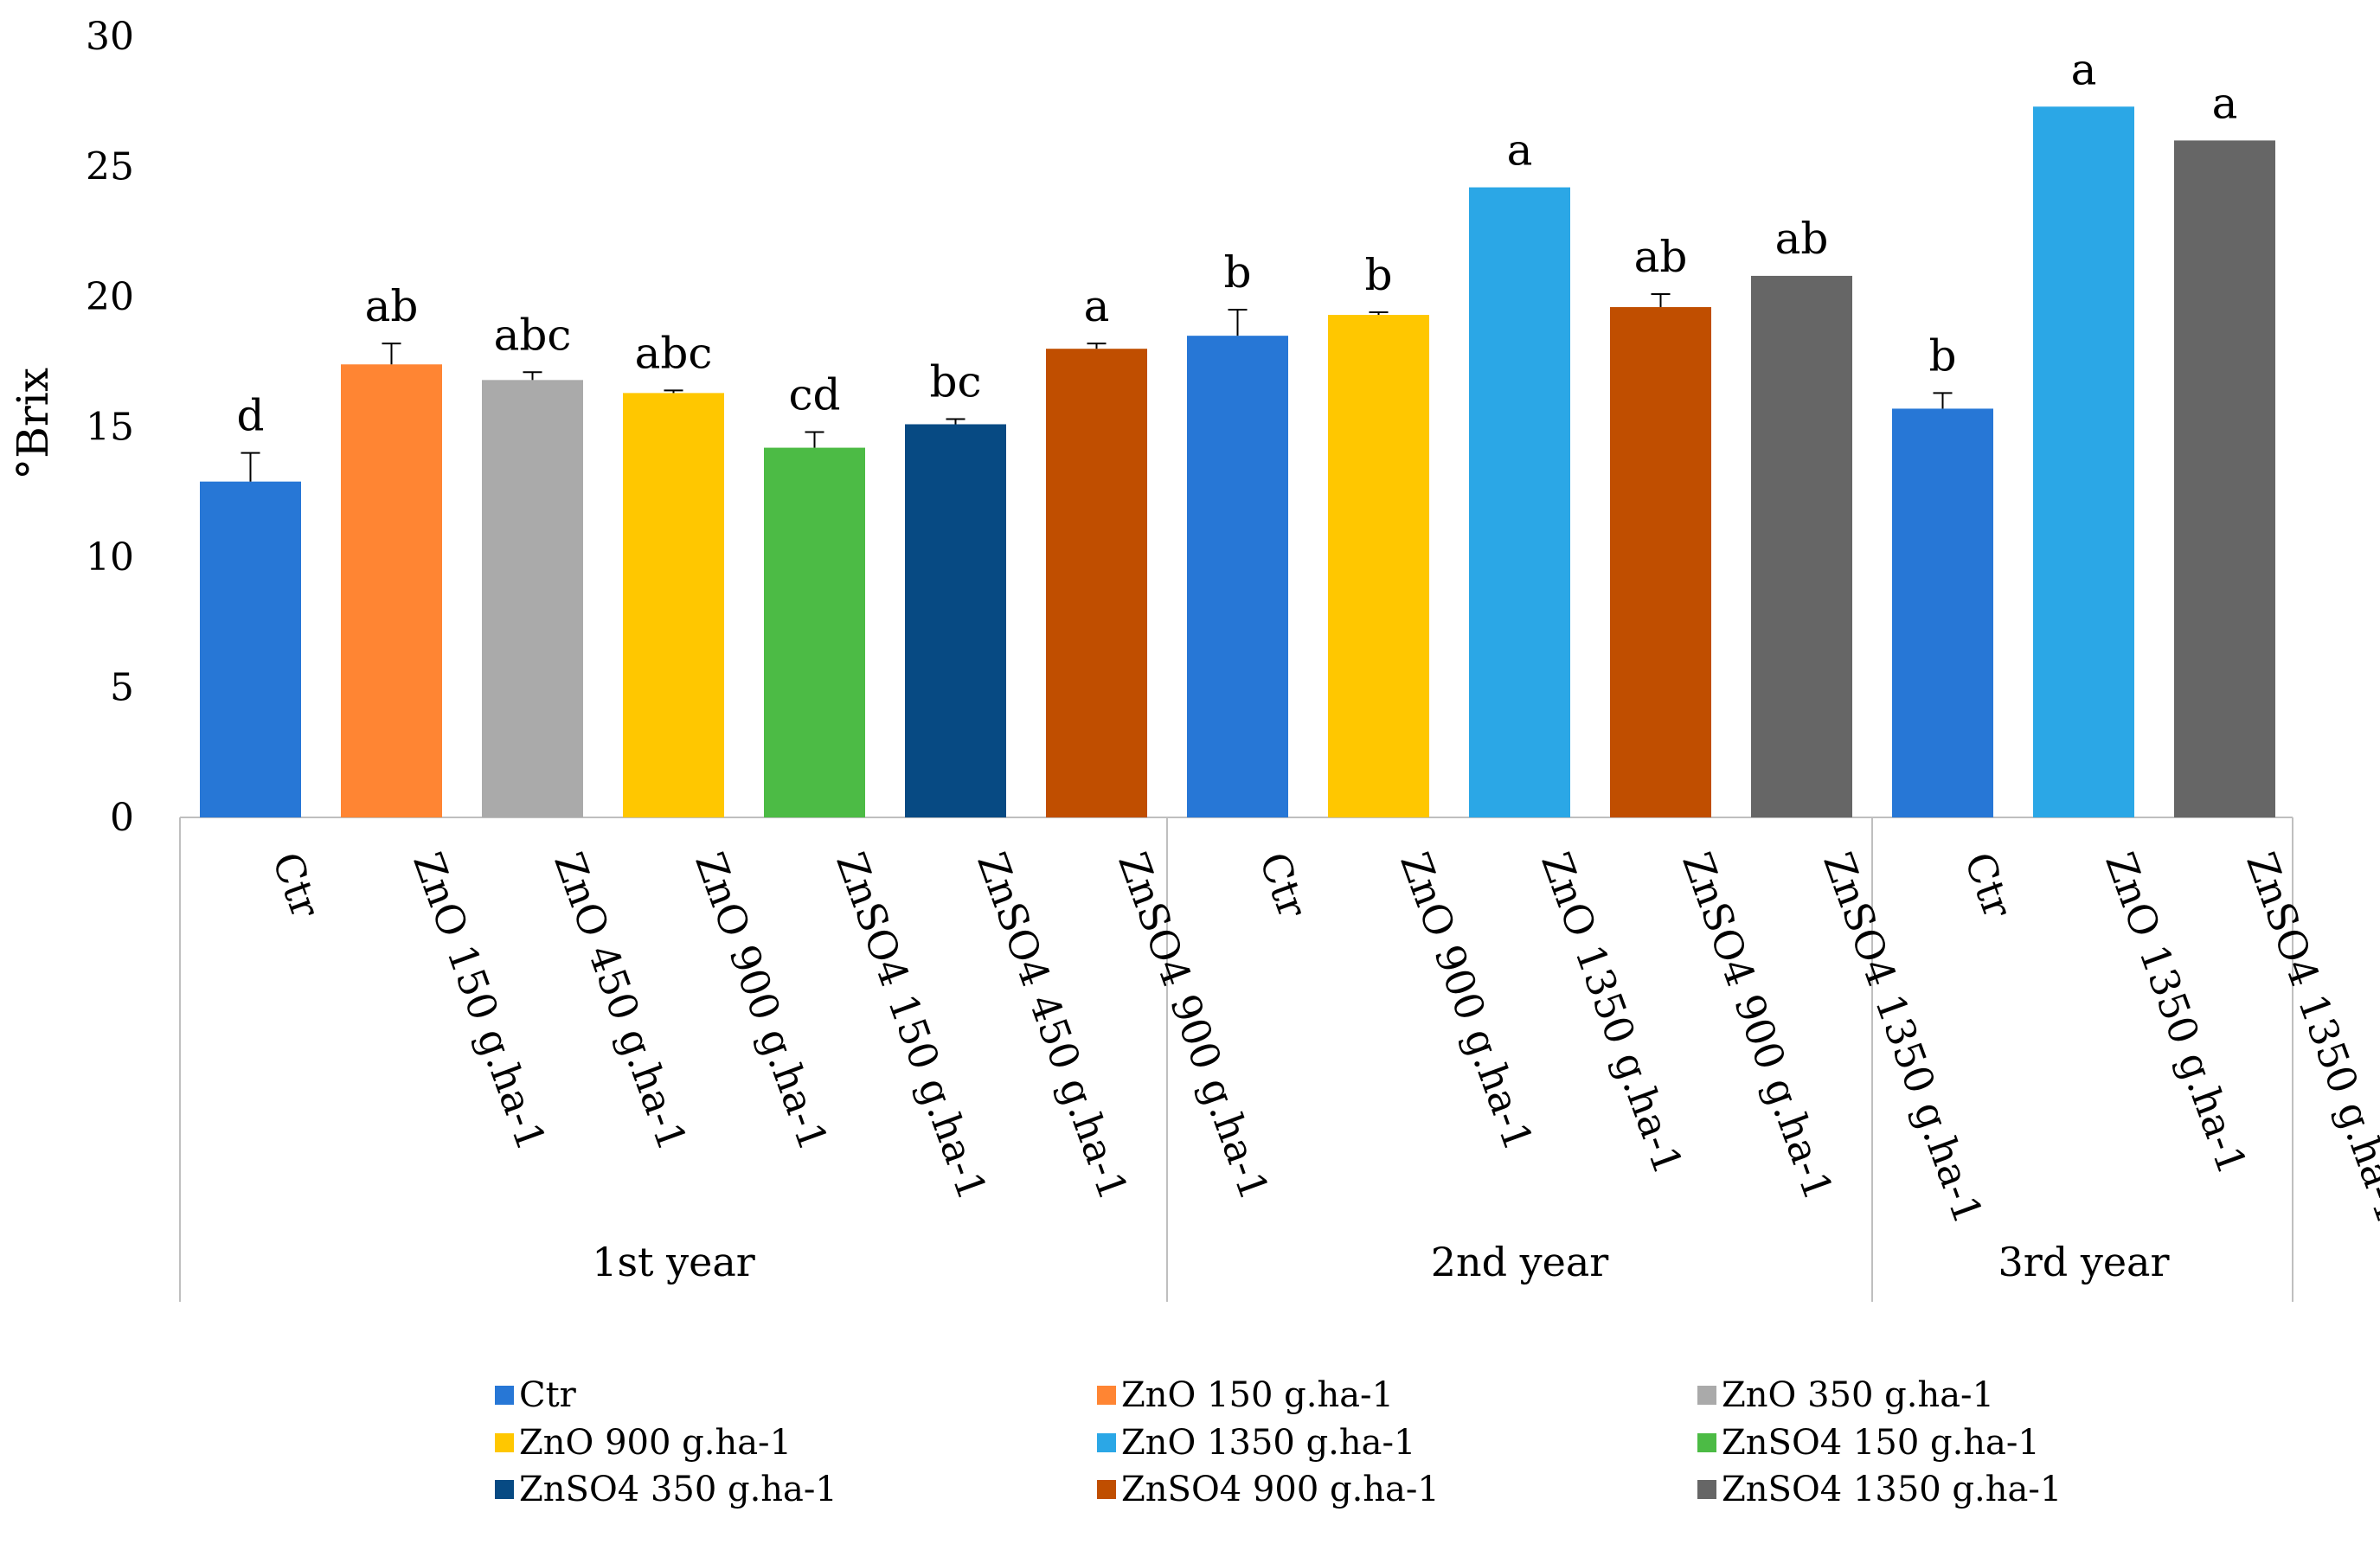 Image resolution: width=2380 pixels, height=1544 pixels. I want to click on group-label: 3rd year, so click(2084, 1262).